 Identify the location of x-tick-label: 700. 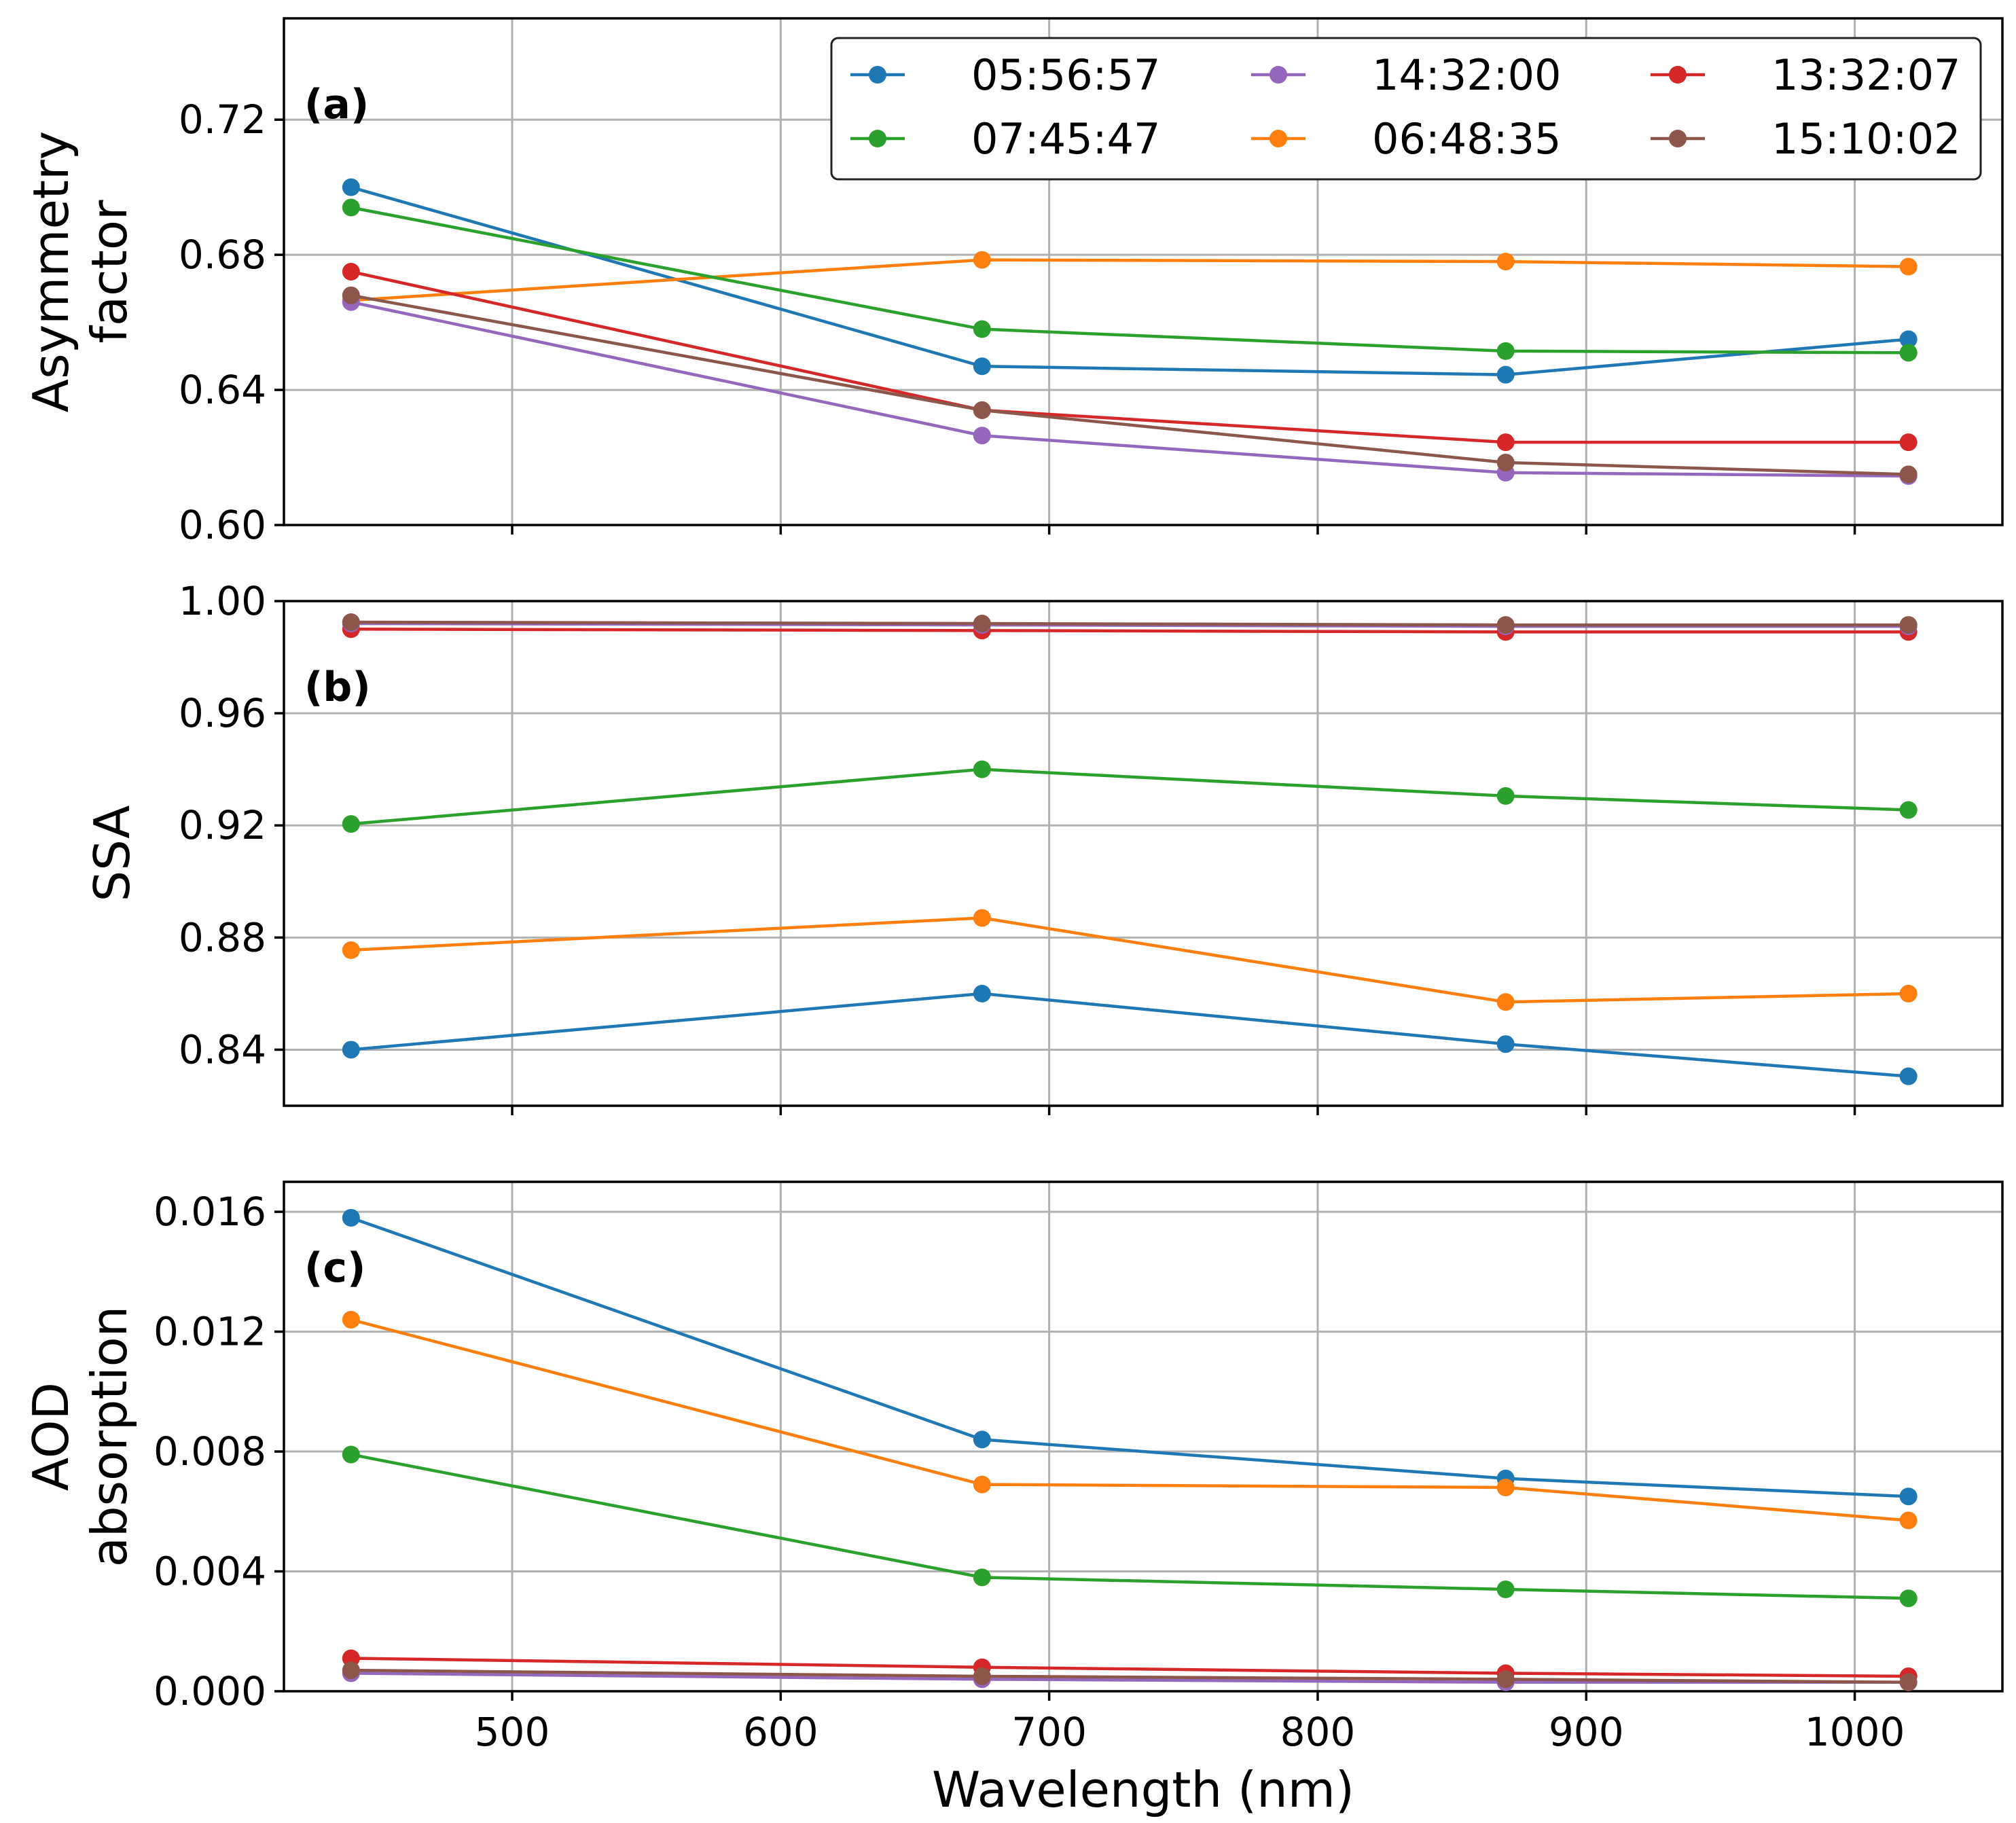
(1049, 1732).